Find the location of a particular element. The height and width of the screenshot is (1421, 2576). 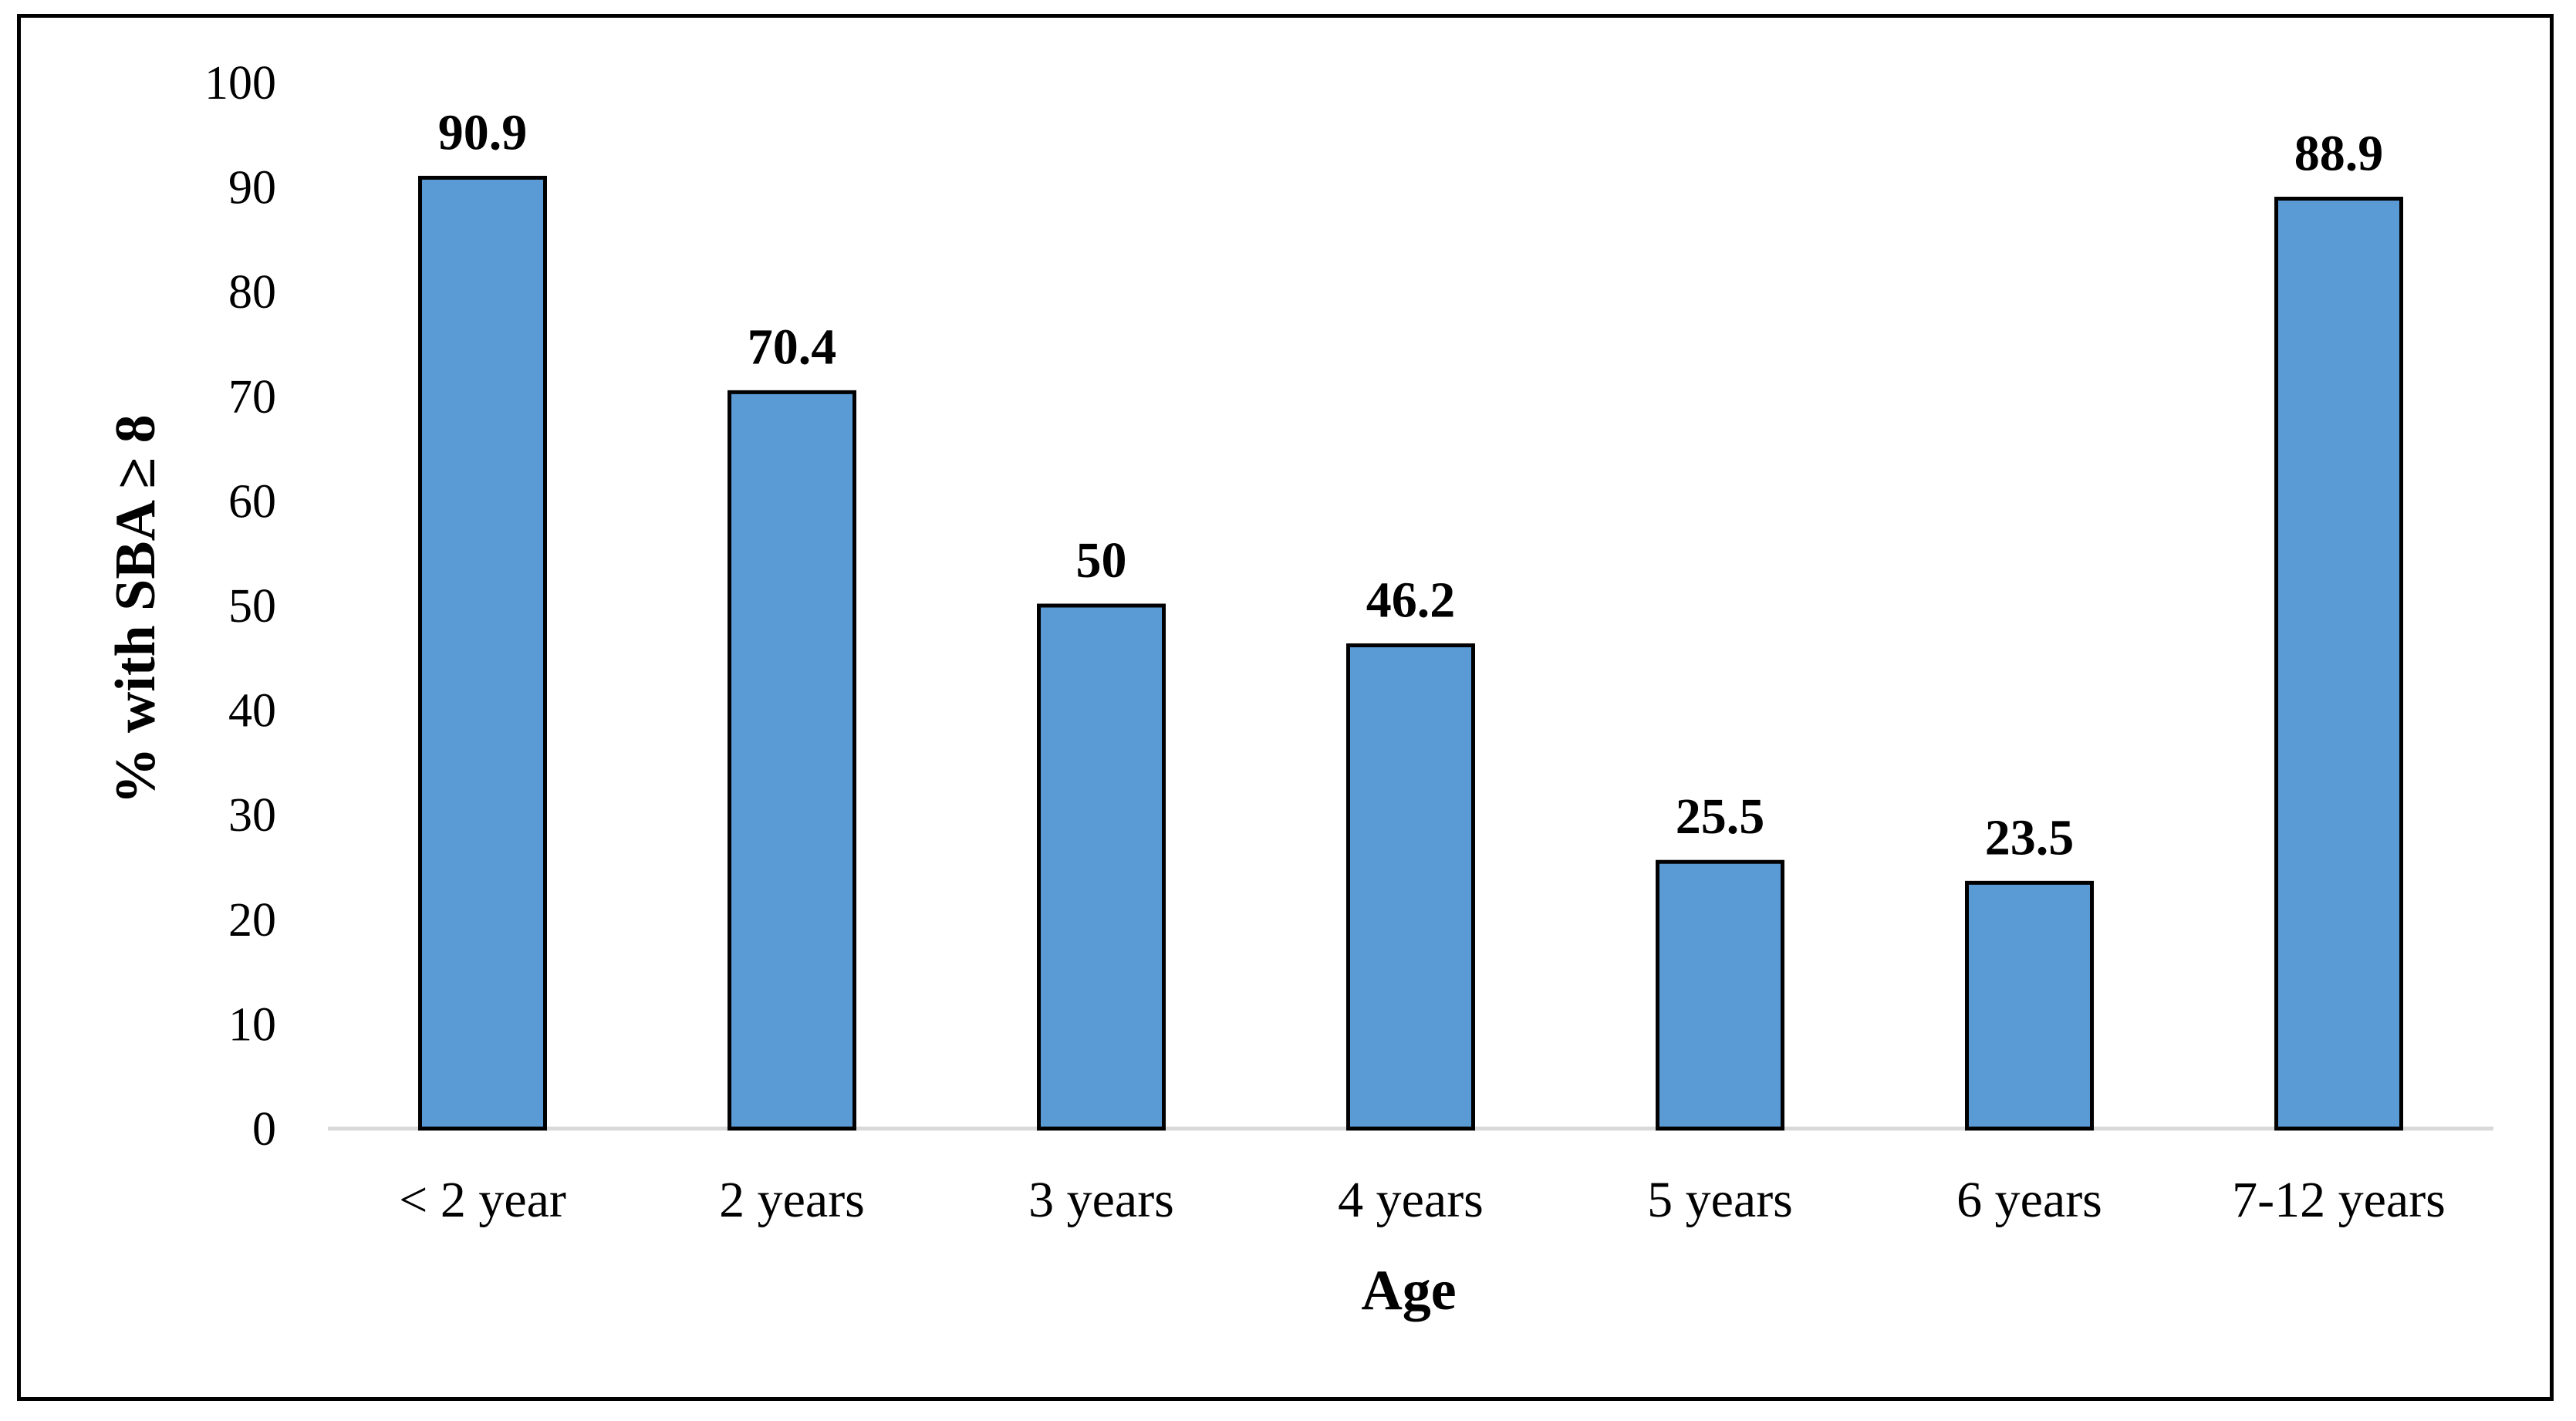

data-label: 25.5 is located at coordinates (1720, 816).